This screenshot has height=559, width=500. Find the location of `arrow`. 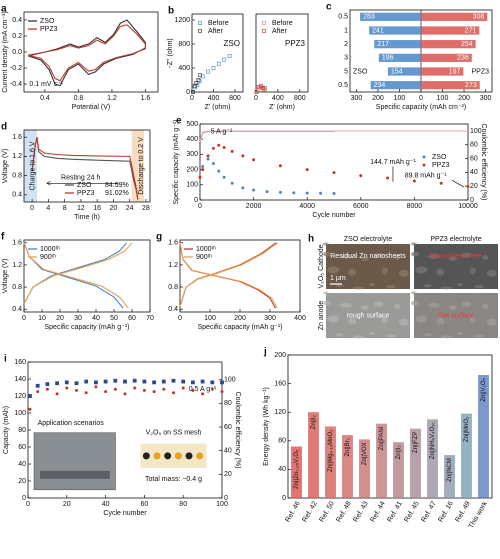

arrow is located at coordinates (458, 183).